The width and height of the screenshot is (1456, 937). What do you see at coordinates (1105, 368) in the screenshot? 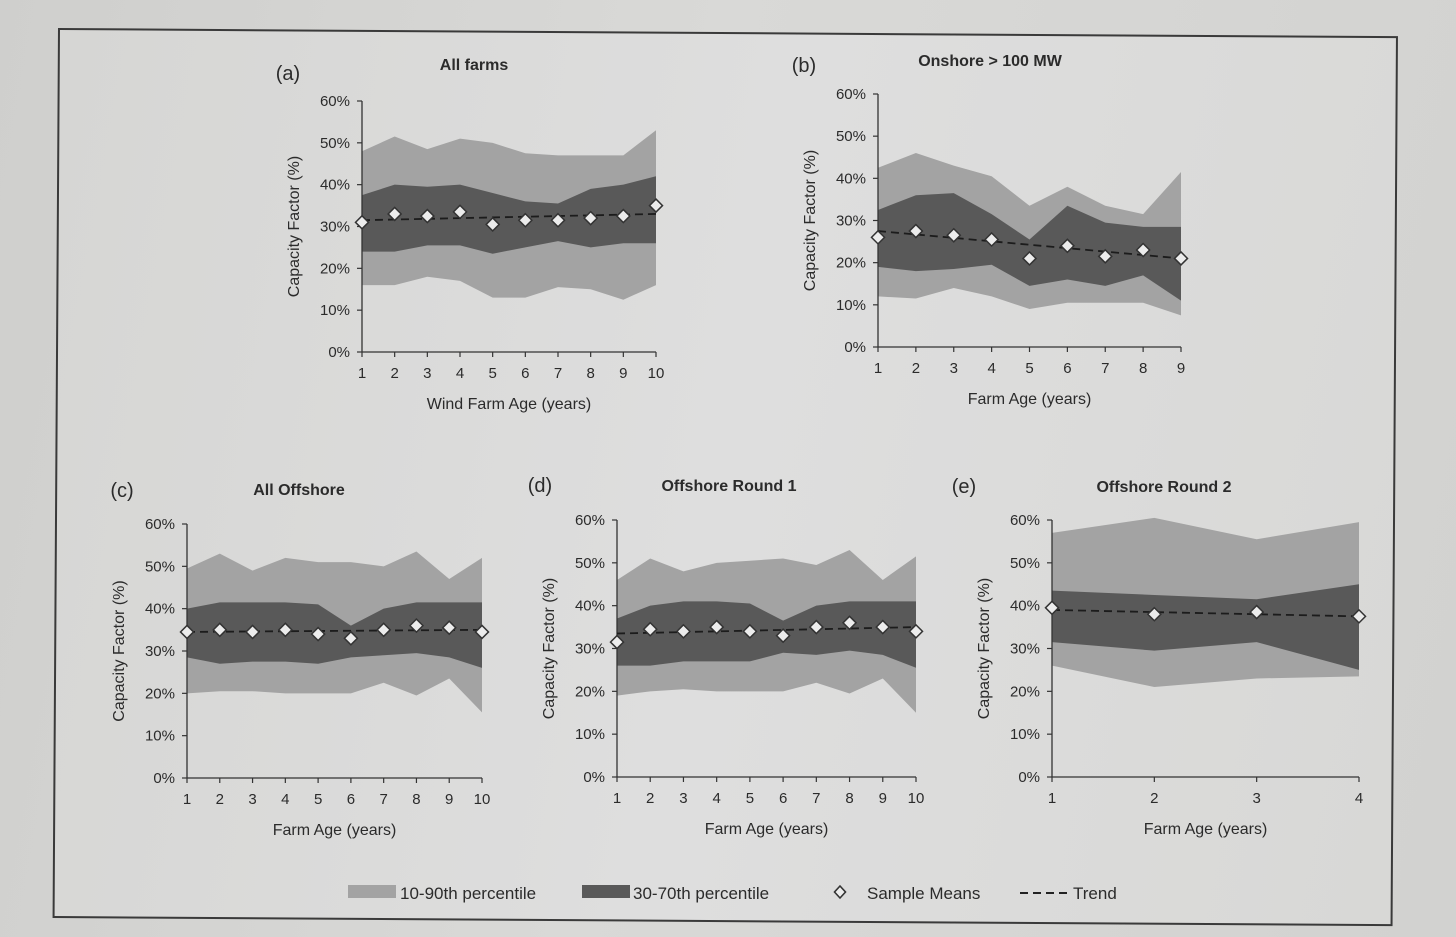
I see `x-tick-label: 7` at bounding box center [1105, 368].